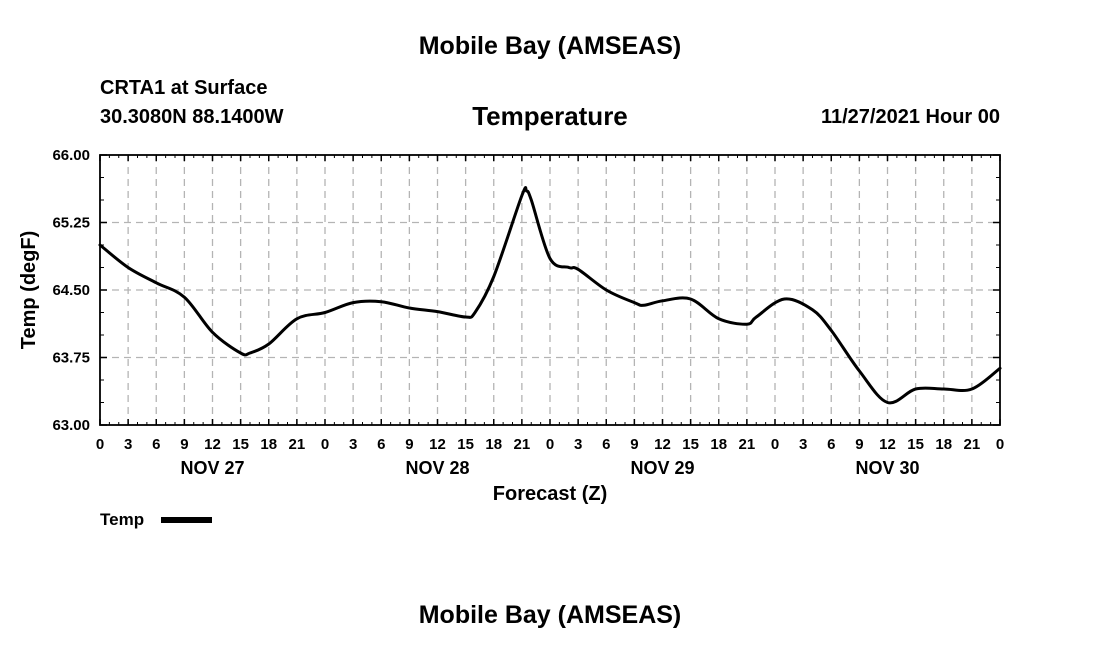  Describe the element at coordinates (29, 290) in the screenshot. I see `y-axis-label: Temp (degF)` at that location.